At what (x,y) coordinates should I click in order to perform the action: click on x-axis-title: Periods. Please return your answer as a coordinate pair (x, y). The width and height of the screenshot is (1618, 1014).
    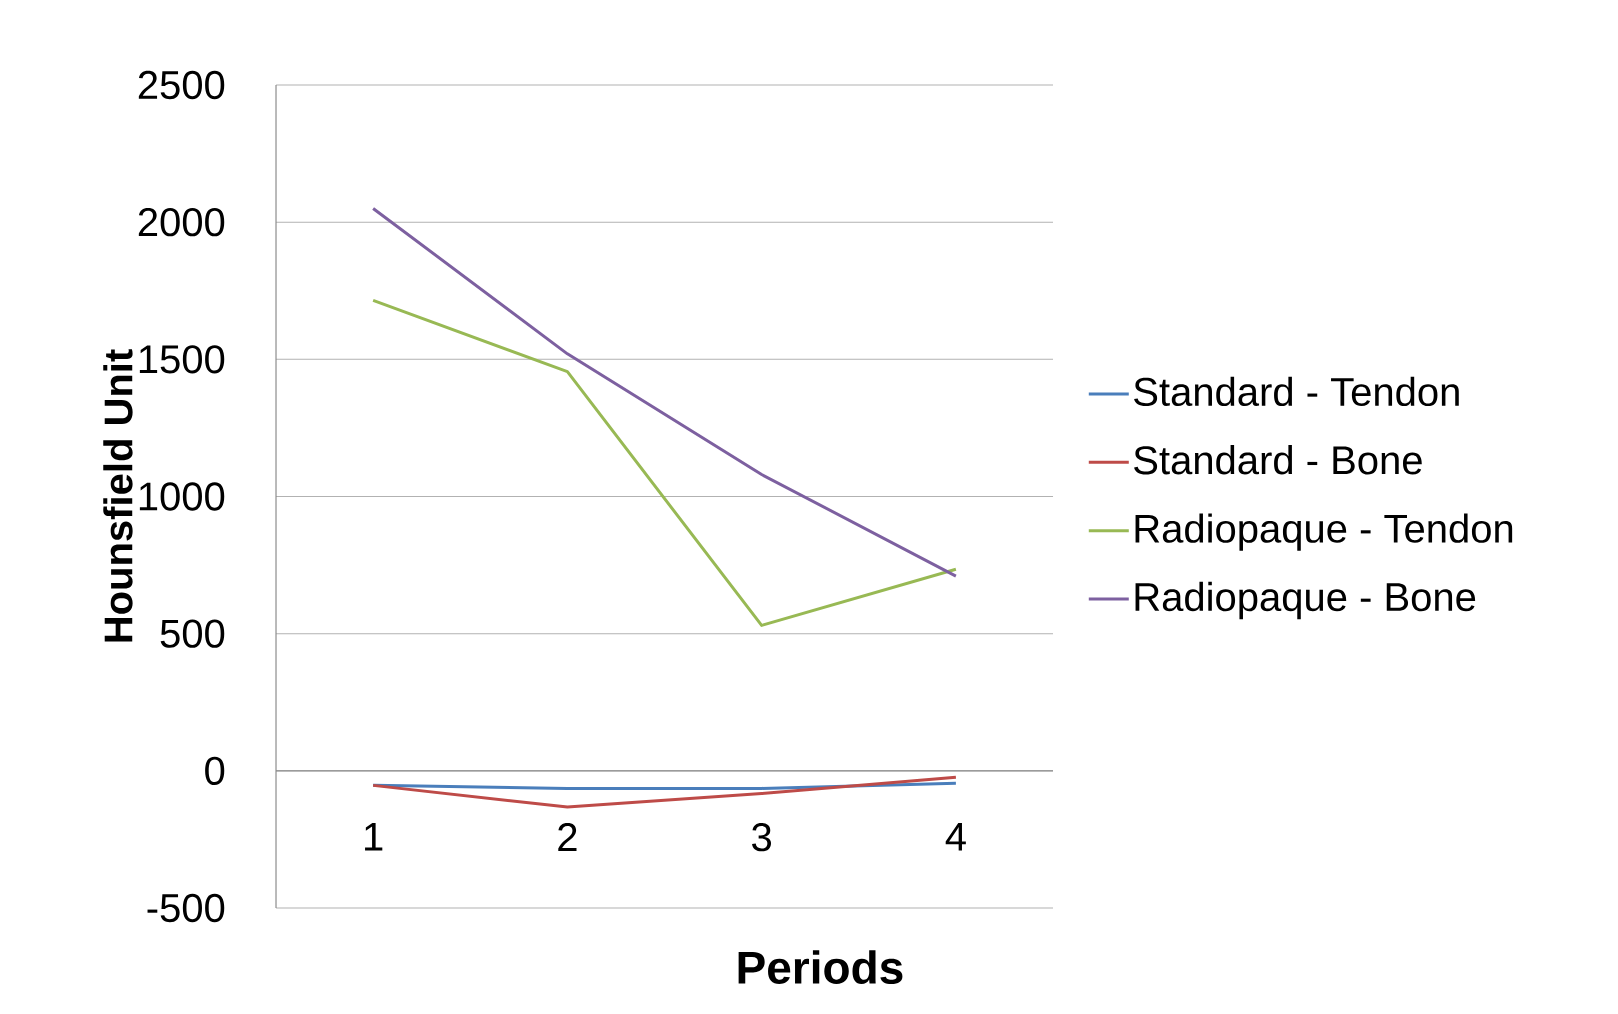
    Looking at the image, I should click on (820, 967).